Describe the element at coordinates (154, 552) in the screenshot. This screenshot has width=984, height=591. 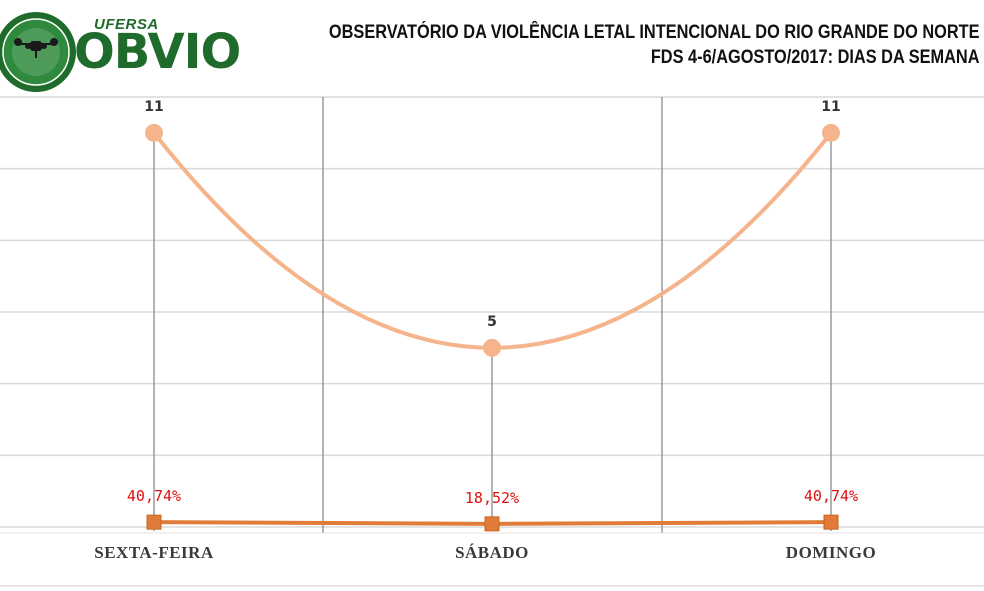
I see `x-tick-label: SEXTA-FEIRA` at that location.